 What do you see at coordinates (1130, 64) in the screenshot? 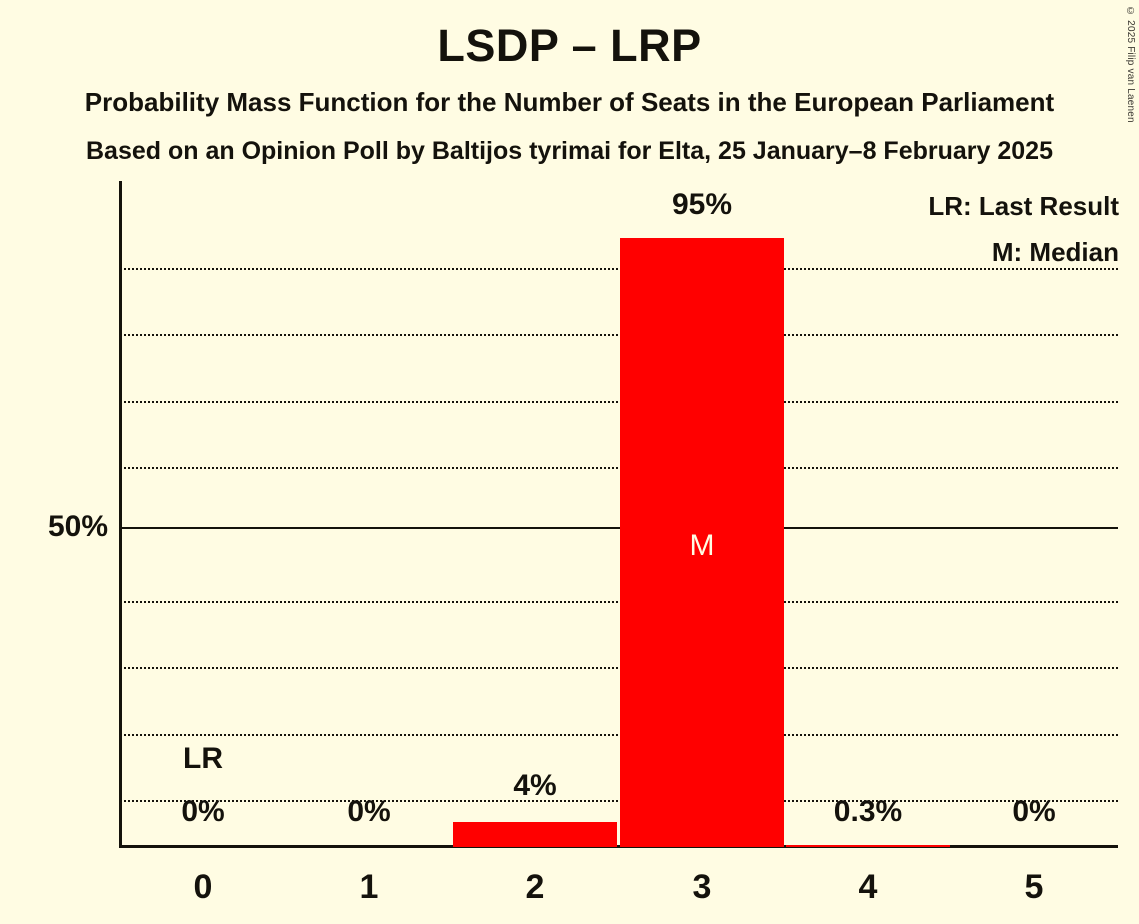
I see `copyright-notice: © 2025 Filip van Laenen` at bounding box center [1130, 64].